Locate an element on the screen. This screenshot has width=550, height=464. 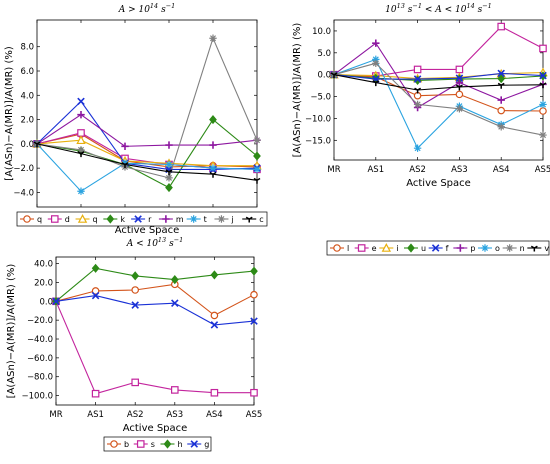
y-tick-label: −40.0 is located at coordinates (40, 340).